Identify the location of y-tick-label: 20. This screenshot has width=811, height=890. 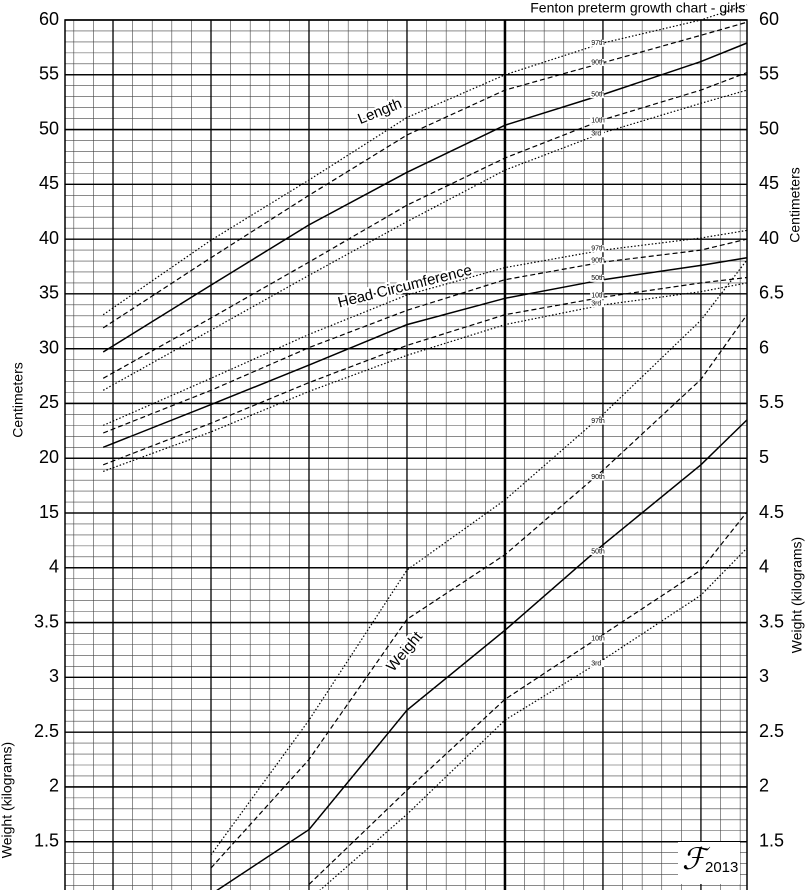
(49, 457).